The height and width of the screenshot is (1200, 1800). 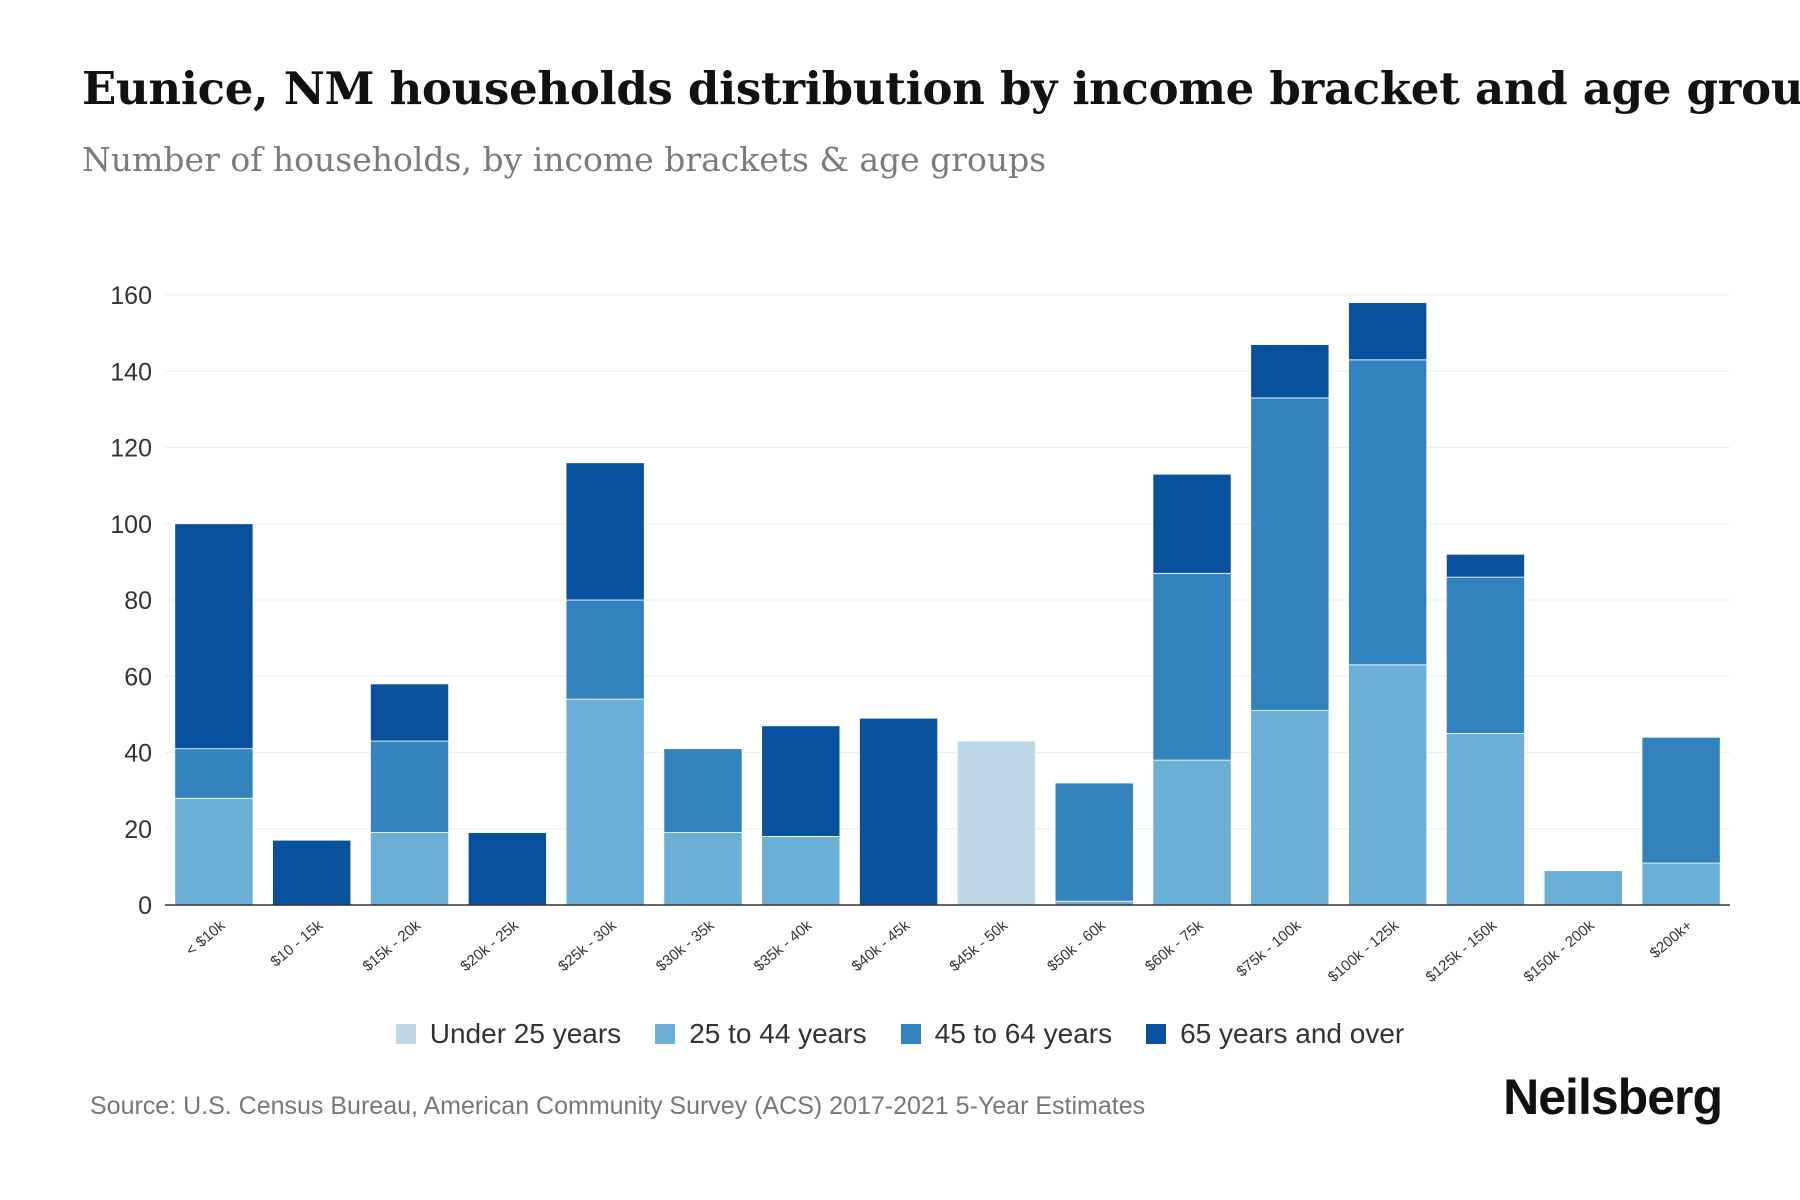 I want to click on y-tick-label: 100, so click(x=131, y=525).